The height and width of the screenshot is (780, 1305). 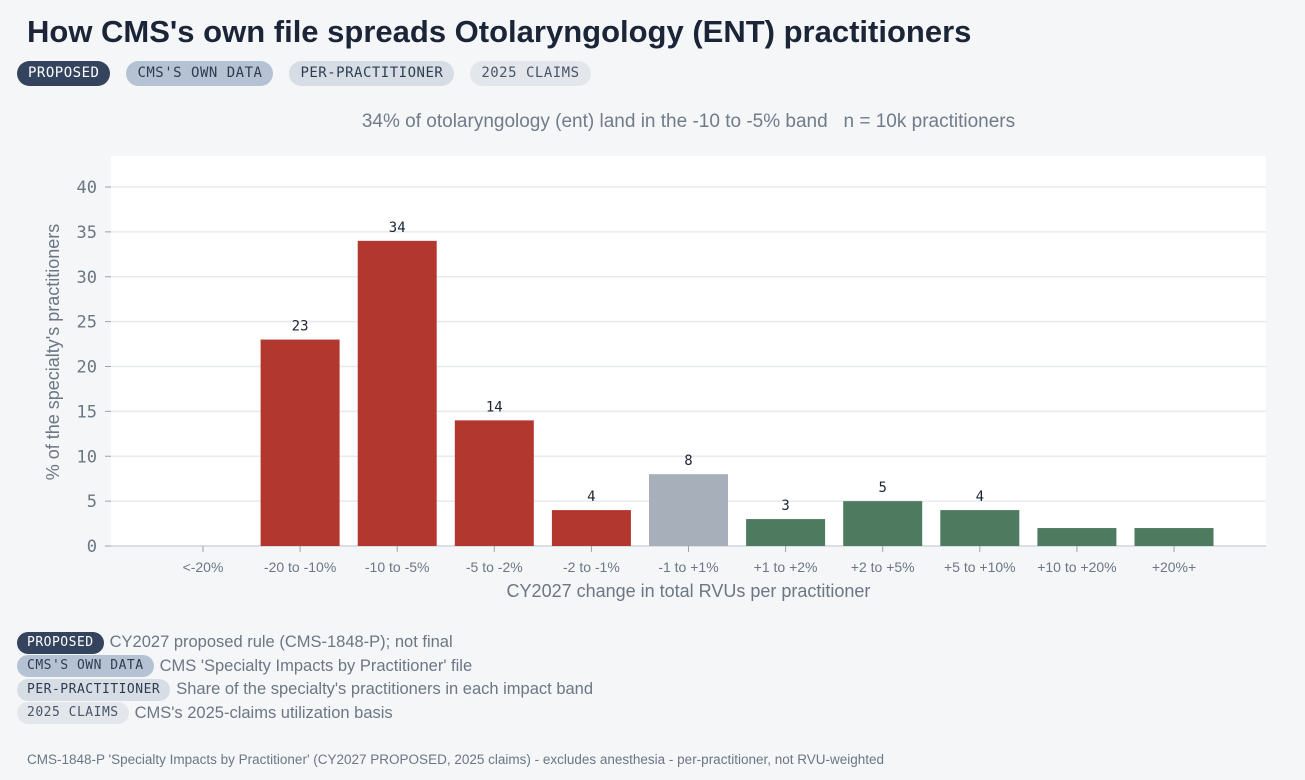 What do you see at coordinates (372, 73) in the screenshot?
I see `tag-per-practitioner: PER-PRACTITIONER` at bounding box center [372, 73].